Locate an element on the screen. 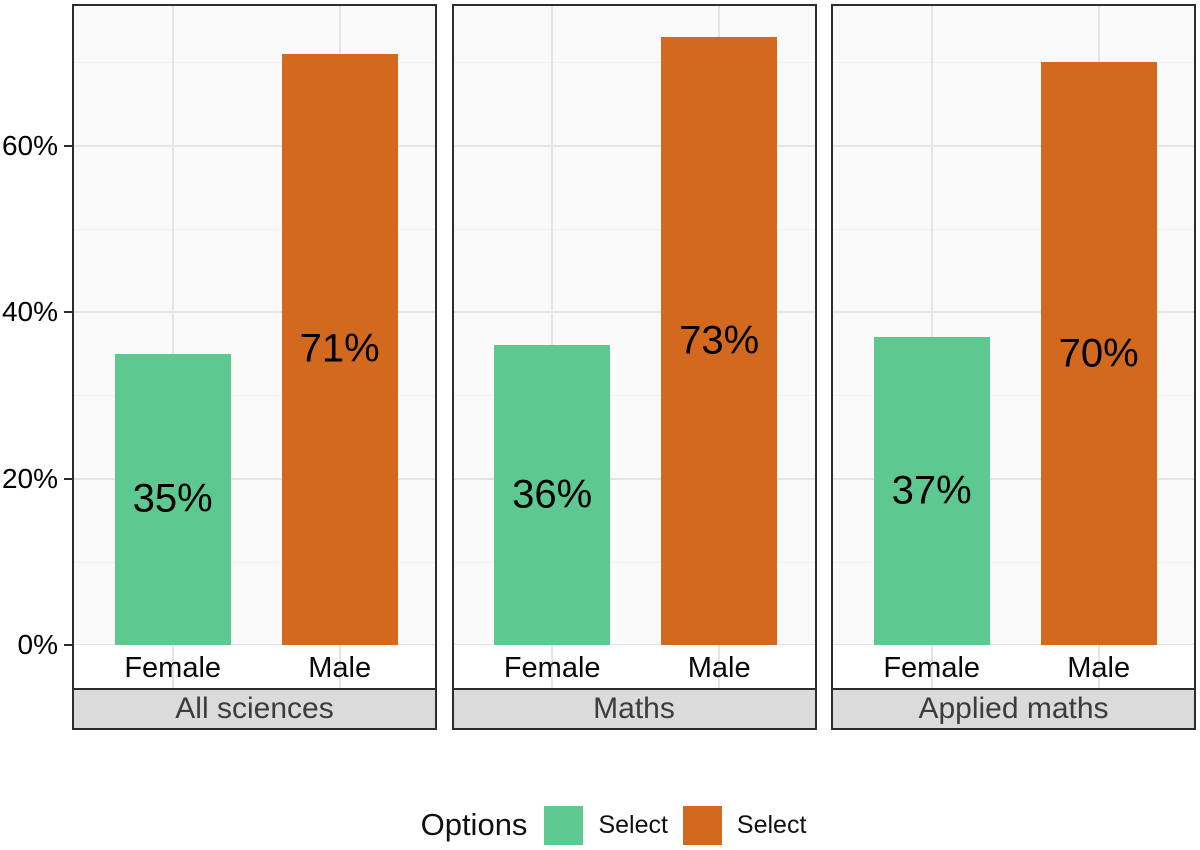 This screenshot has height=850, width=1200. facet-strip: All sciences is located at coordinates (254, 708).